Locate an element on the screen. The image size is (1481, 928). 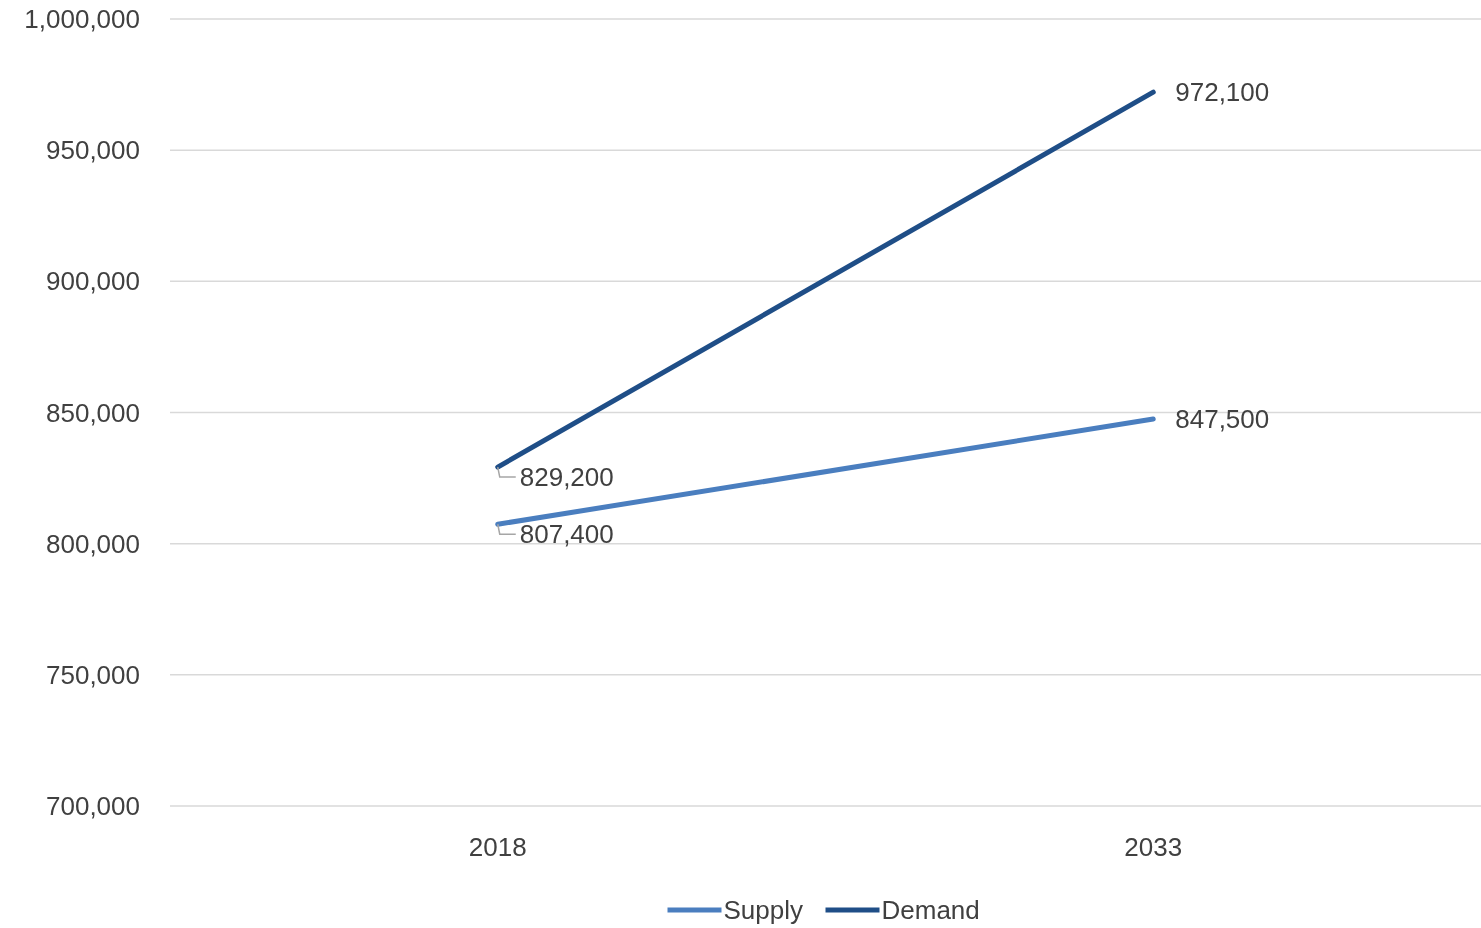
y-tick-label: 800,000 is located at coordinates (93, 543).